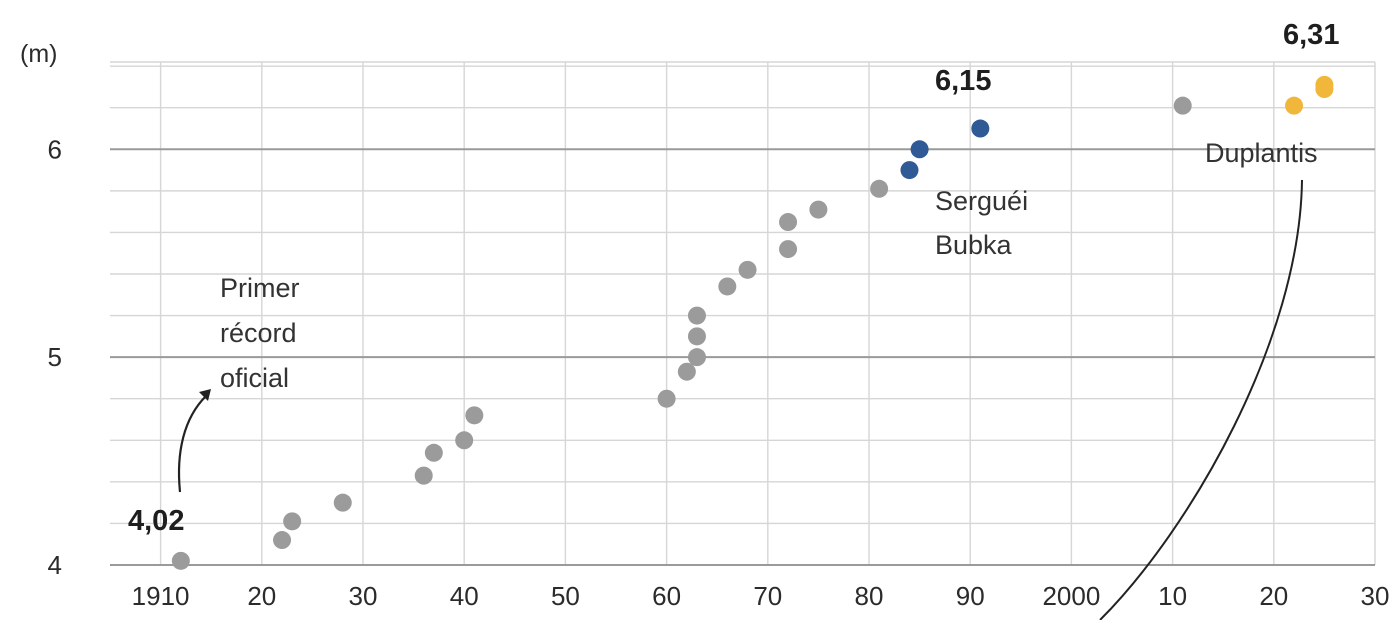 The height and width of the screenshot is (620, 1393). What do you see at coordinates (55, 149) in the screenshot?
I see `y-tick-label: 6` at bounding box center [55, 149].